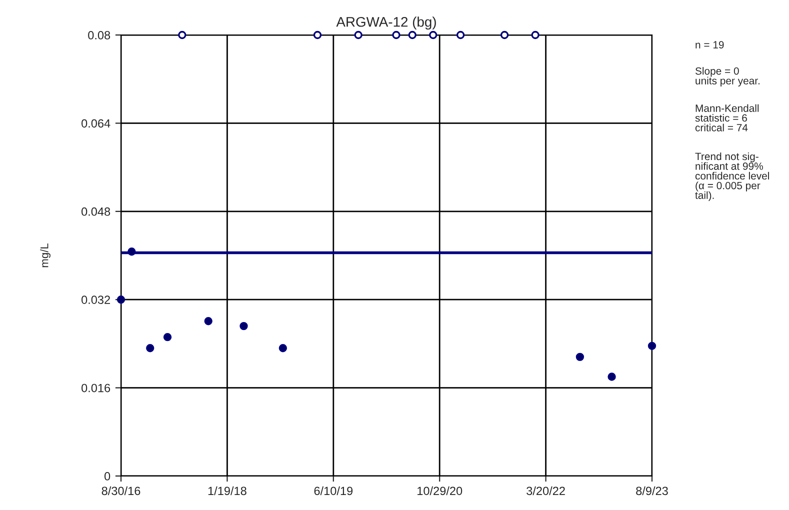 The width and height of the screenshot is (789, 510). Describe the element at coordinates (107, 476) in the screenshot. I see `y-tick-label: 0` at that location.